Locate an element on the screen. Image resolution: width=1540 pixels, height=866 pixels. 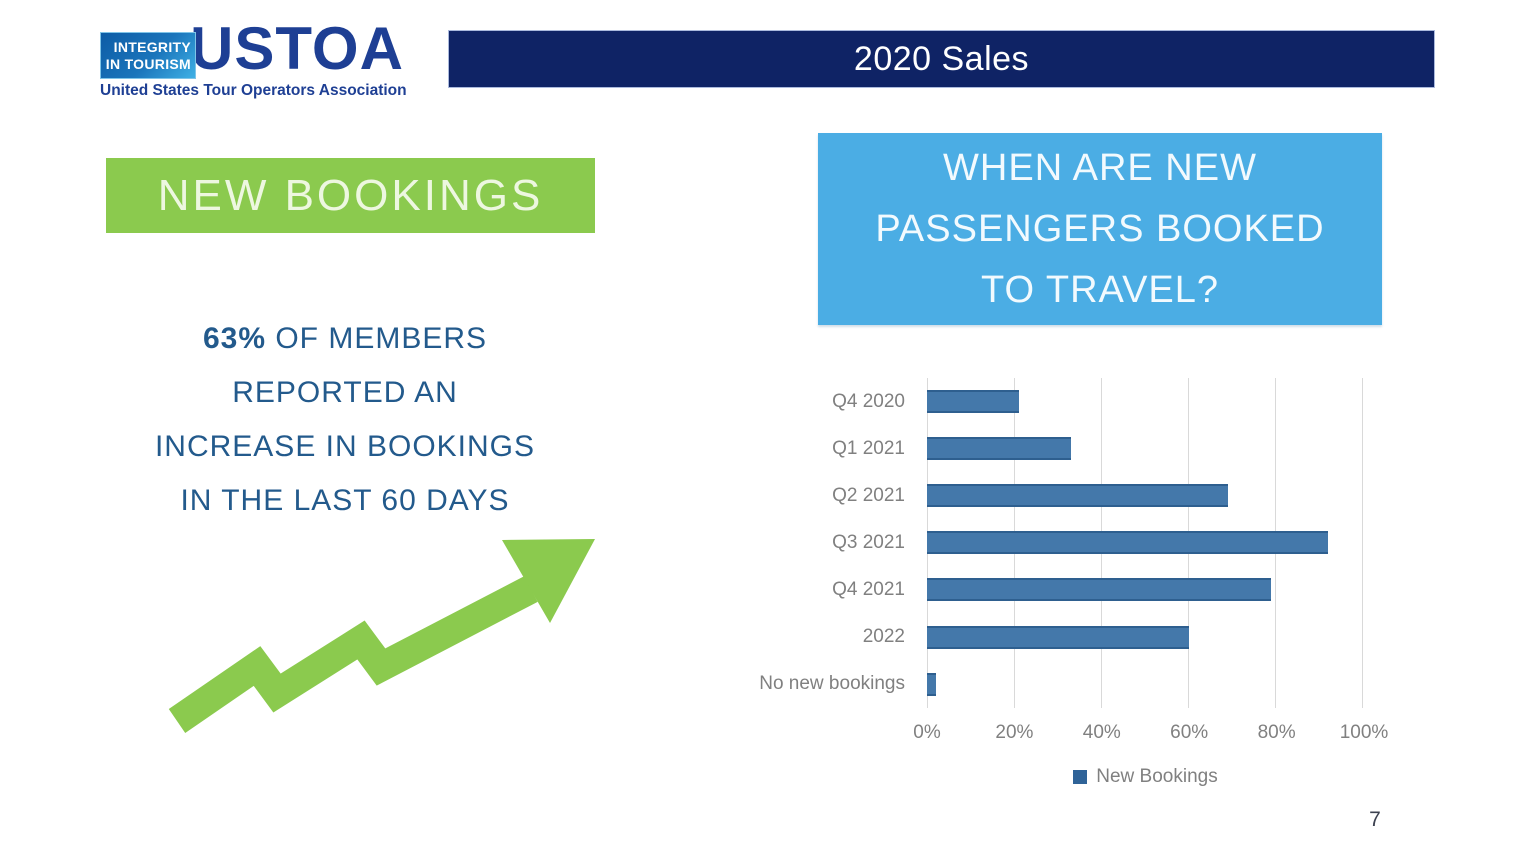
chart-row: Q2 2021 is located at coordinates (1055, 495).